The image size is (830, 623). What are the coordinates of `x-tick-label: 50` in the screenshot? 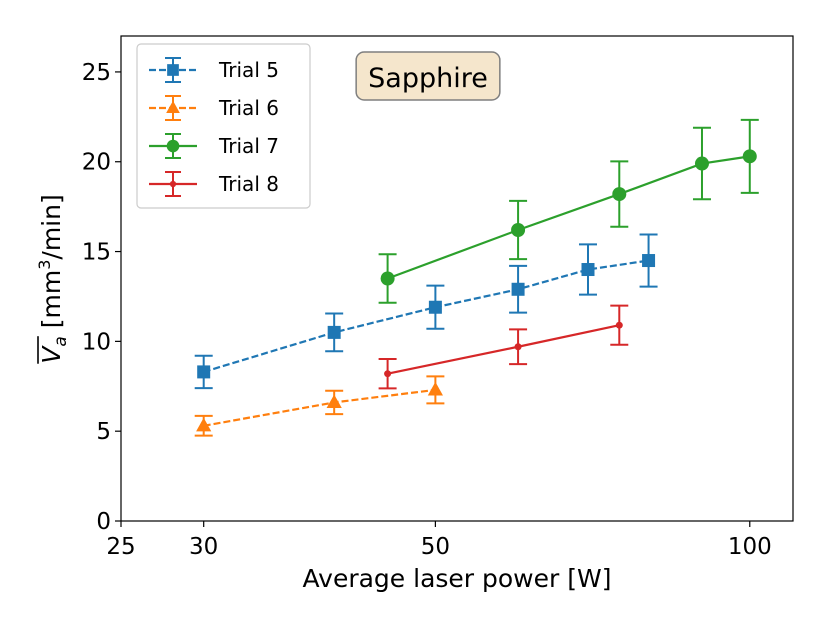 It's located at (435, 547).